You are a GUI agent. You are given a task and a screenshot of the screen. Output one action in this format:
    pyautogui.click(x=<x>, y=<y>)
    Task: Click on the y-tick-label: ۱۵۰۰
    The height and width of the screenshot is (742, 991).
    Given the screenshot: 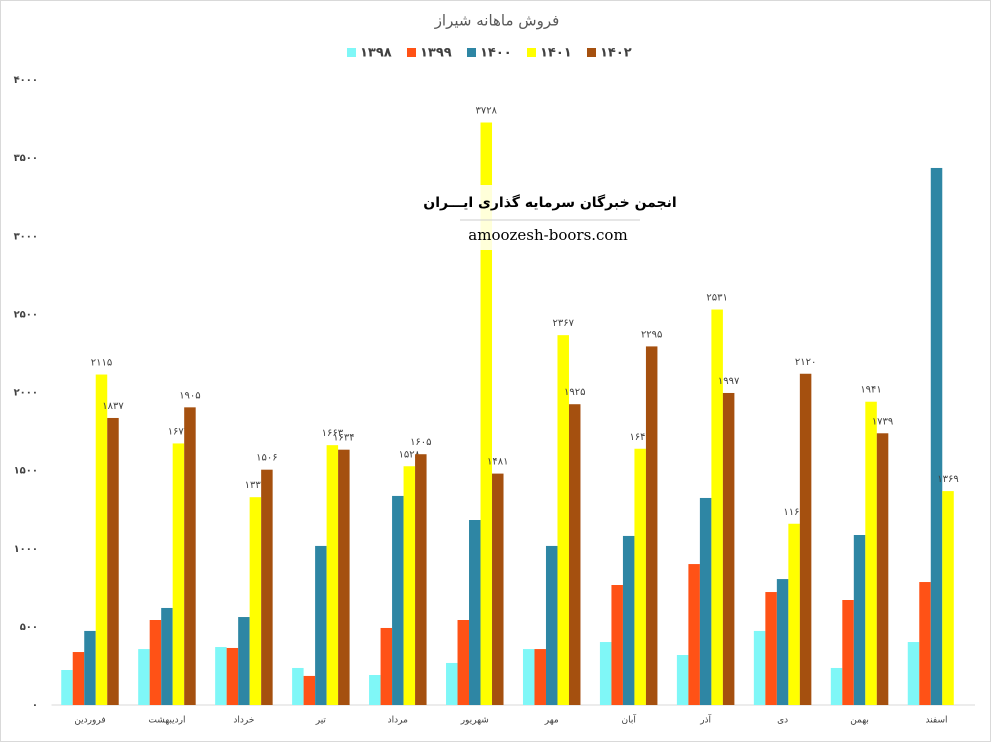 What is the action you would take?
    pyautogui.click(x=26, y=471)
    